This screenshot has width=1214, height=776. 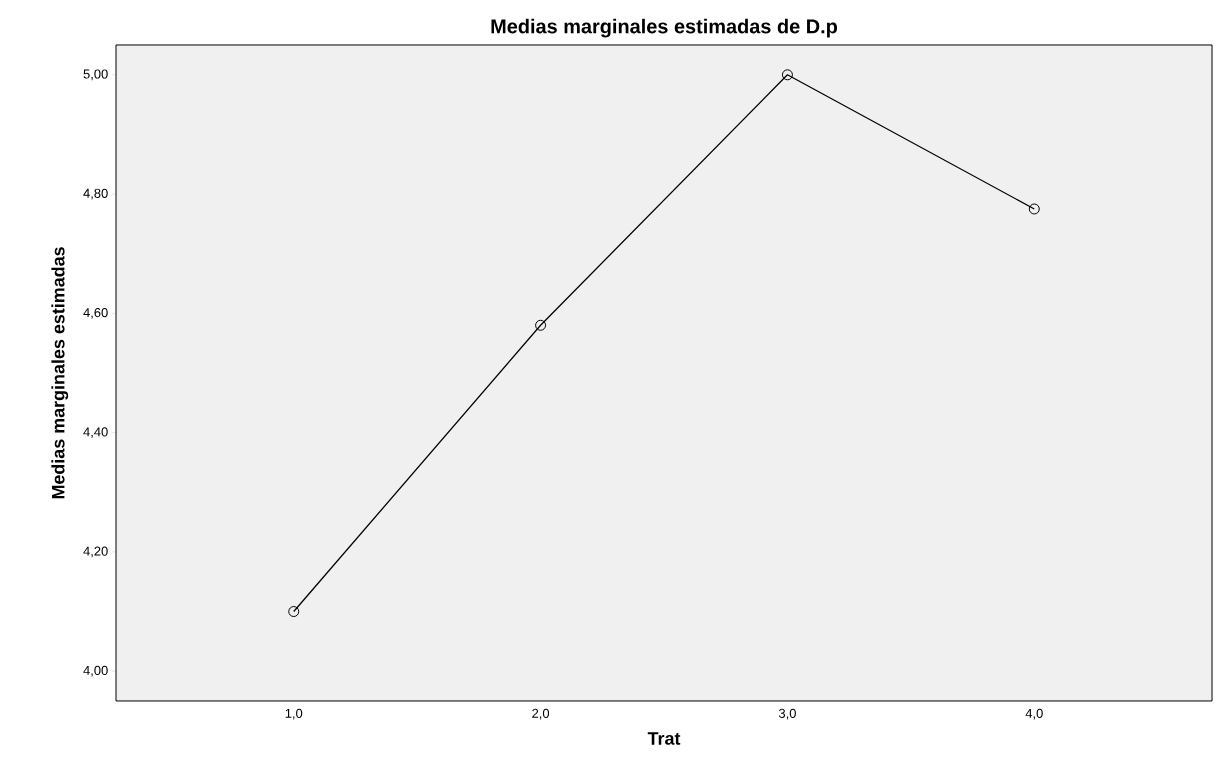 I want to click on y-tick-label: 4,40, so click(x=95, y=432).